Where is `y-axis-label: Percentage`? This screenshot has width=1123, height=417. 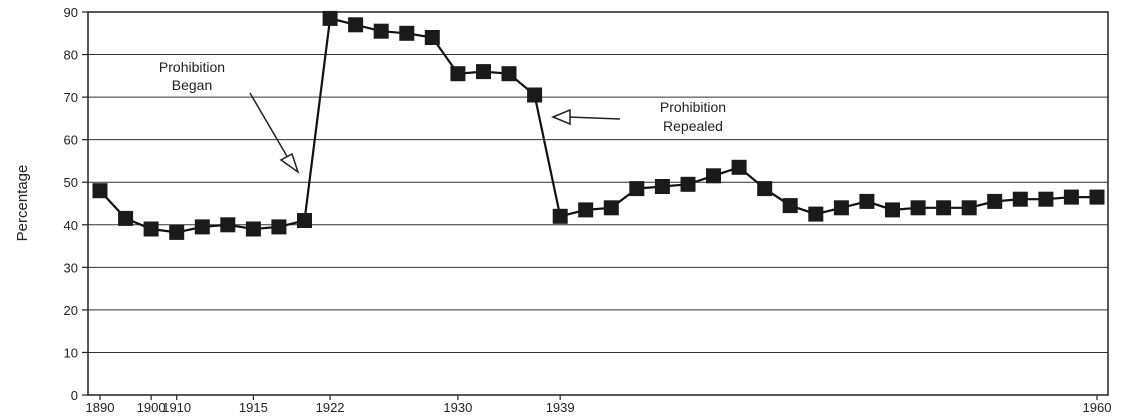 y-axis-label: Percentage is located at coordinates (22, 203).